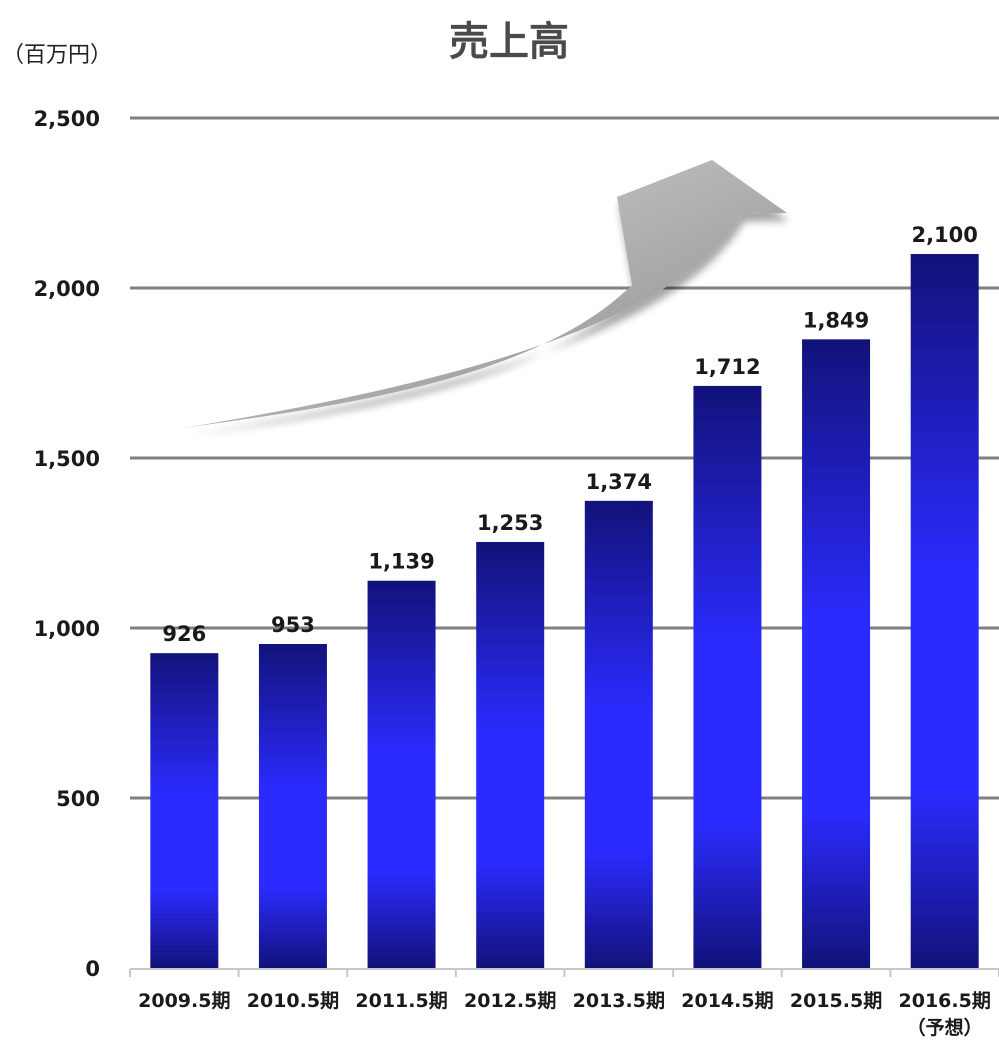  I want to click on x-tick-label: 2009.5期, so click(184, 1001).